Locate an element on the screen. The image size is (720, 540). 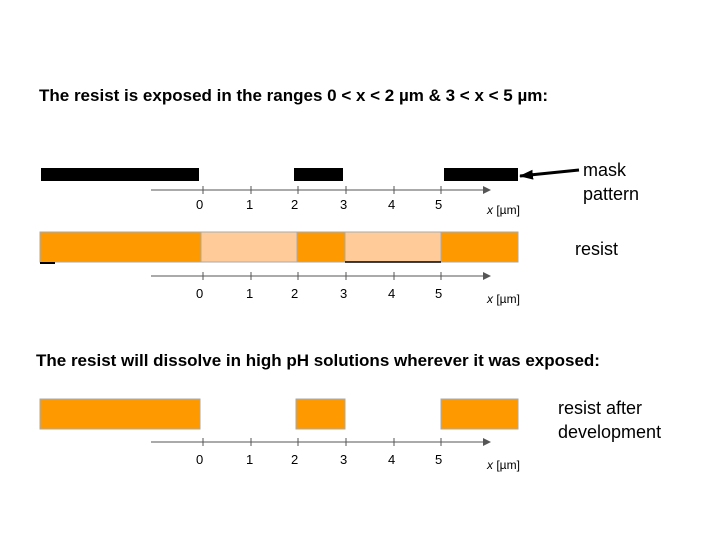
resist-developed-layer is located at coordinates (279, 414).